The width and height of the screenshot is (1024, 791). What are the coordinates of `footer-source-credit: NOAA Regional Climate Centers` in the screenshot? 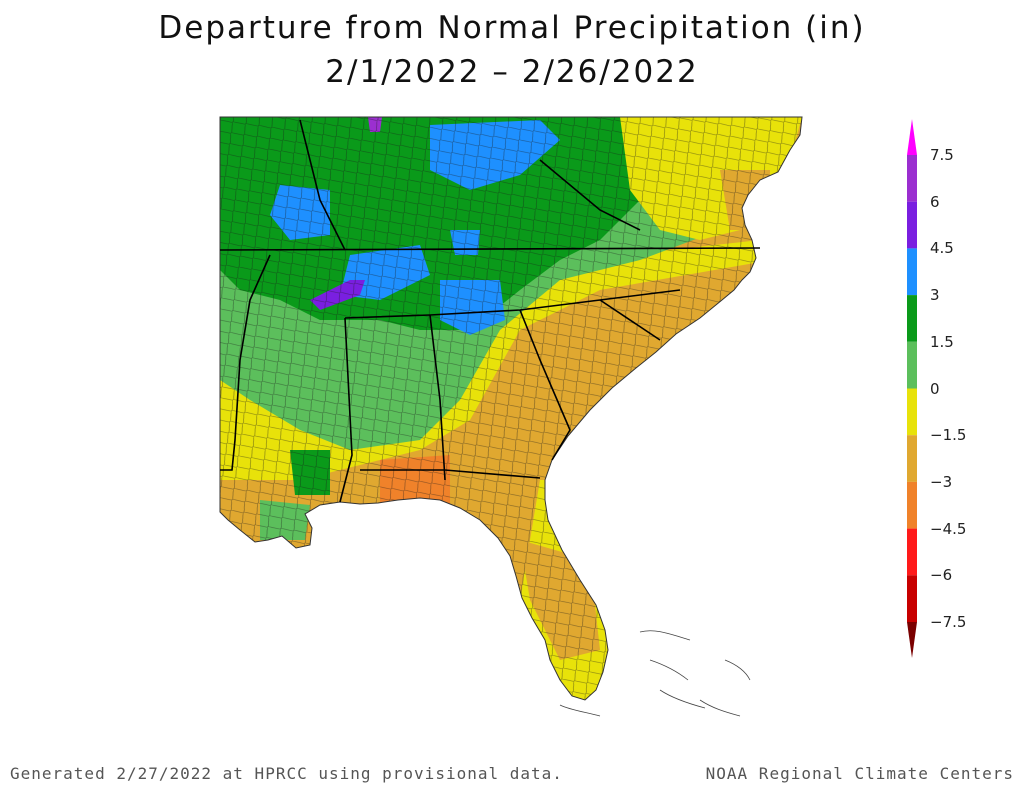 It's located at (859, 773).